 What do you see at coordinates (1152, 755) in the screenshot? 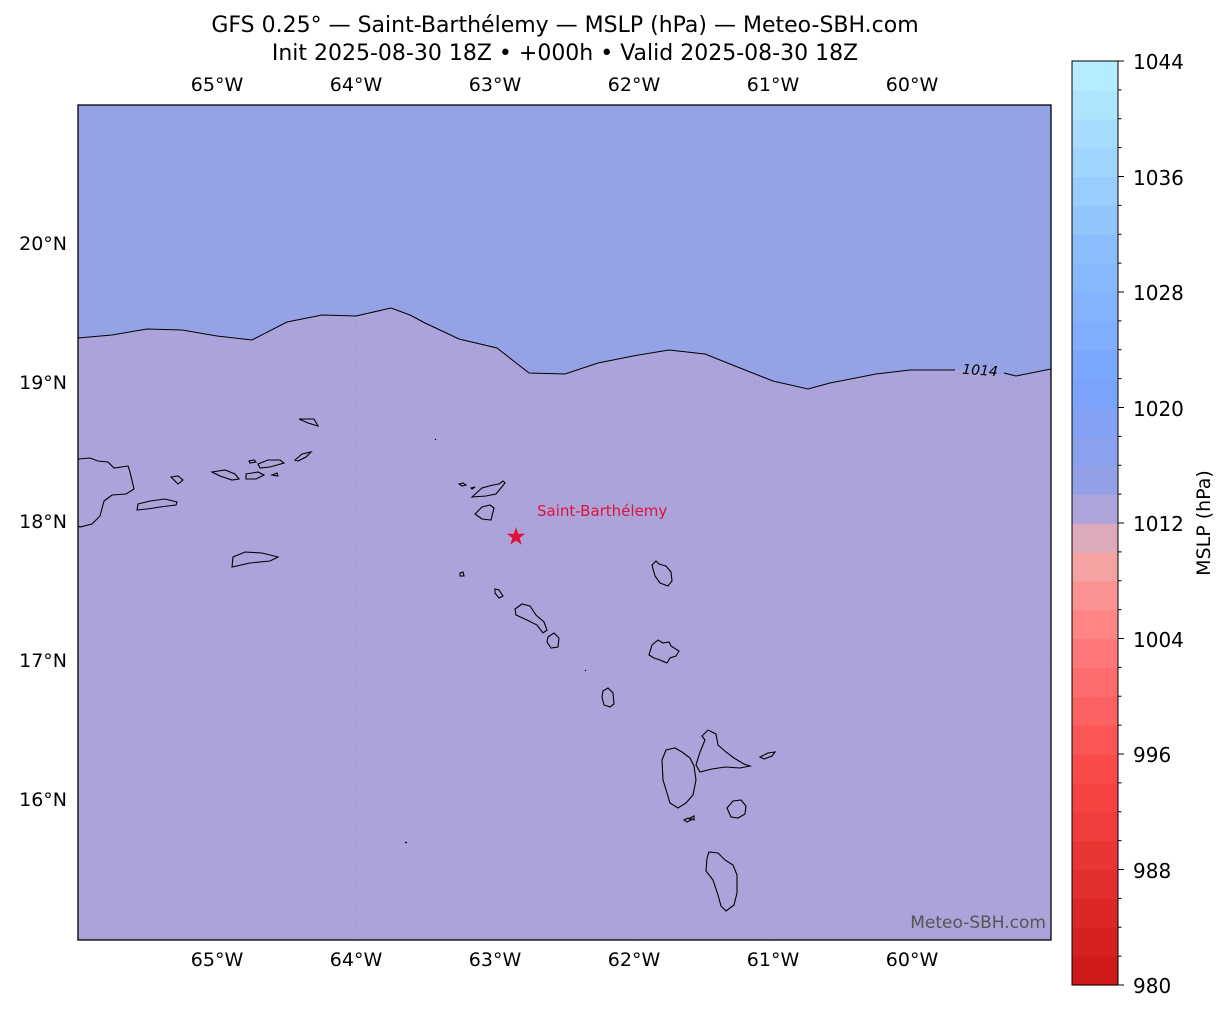
I see `colorbar-tick-label: 996` at bounding box center [1152, 755].